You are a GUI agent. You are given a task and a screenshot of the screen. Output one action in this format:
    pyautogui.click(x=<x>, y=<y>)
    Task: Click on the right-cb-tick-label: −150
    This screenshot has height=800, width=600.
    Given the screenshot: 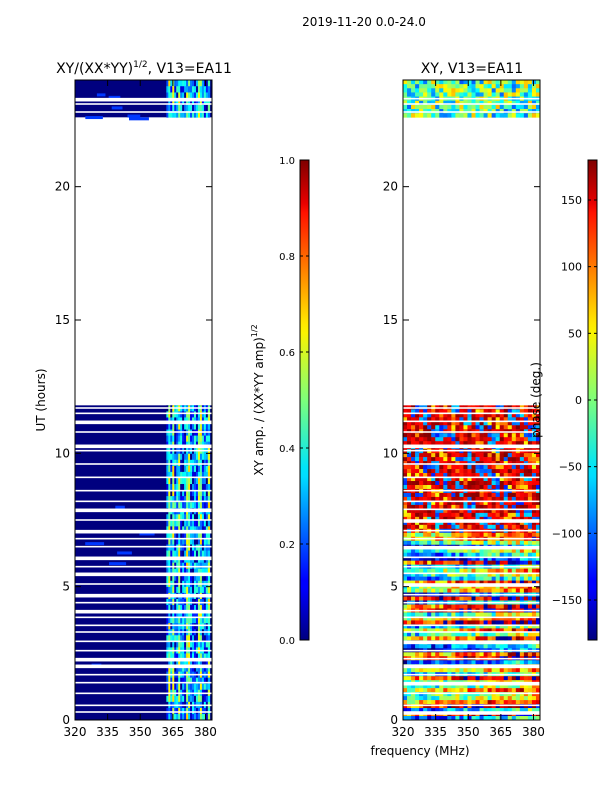 What is the action you would take?
    pyautogui.click(x=567, y=600)
    